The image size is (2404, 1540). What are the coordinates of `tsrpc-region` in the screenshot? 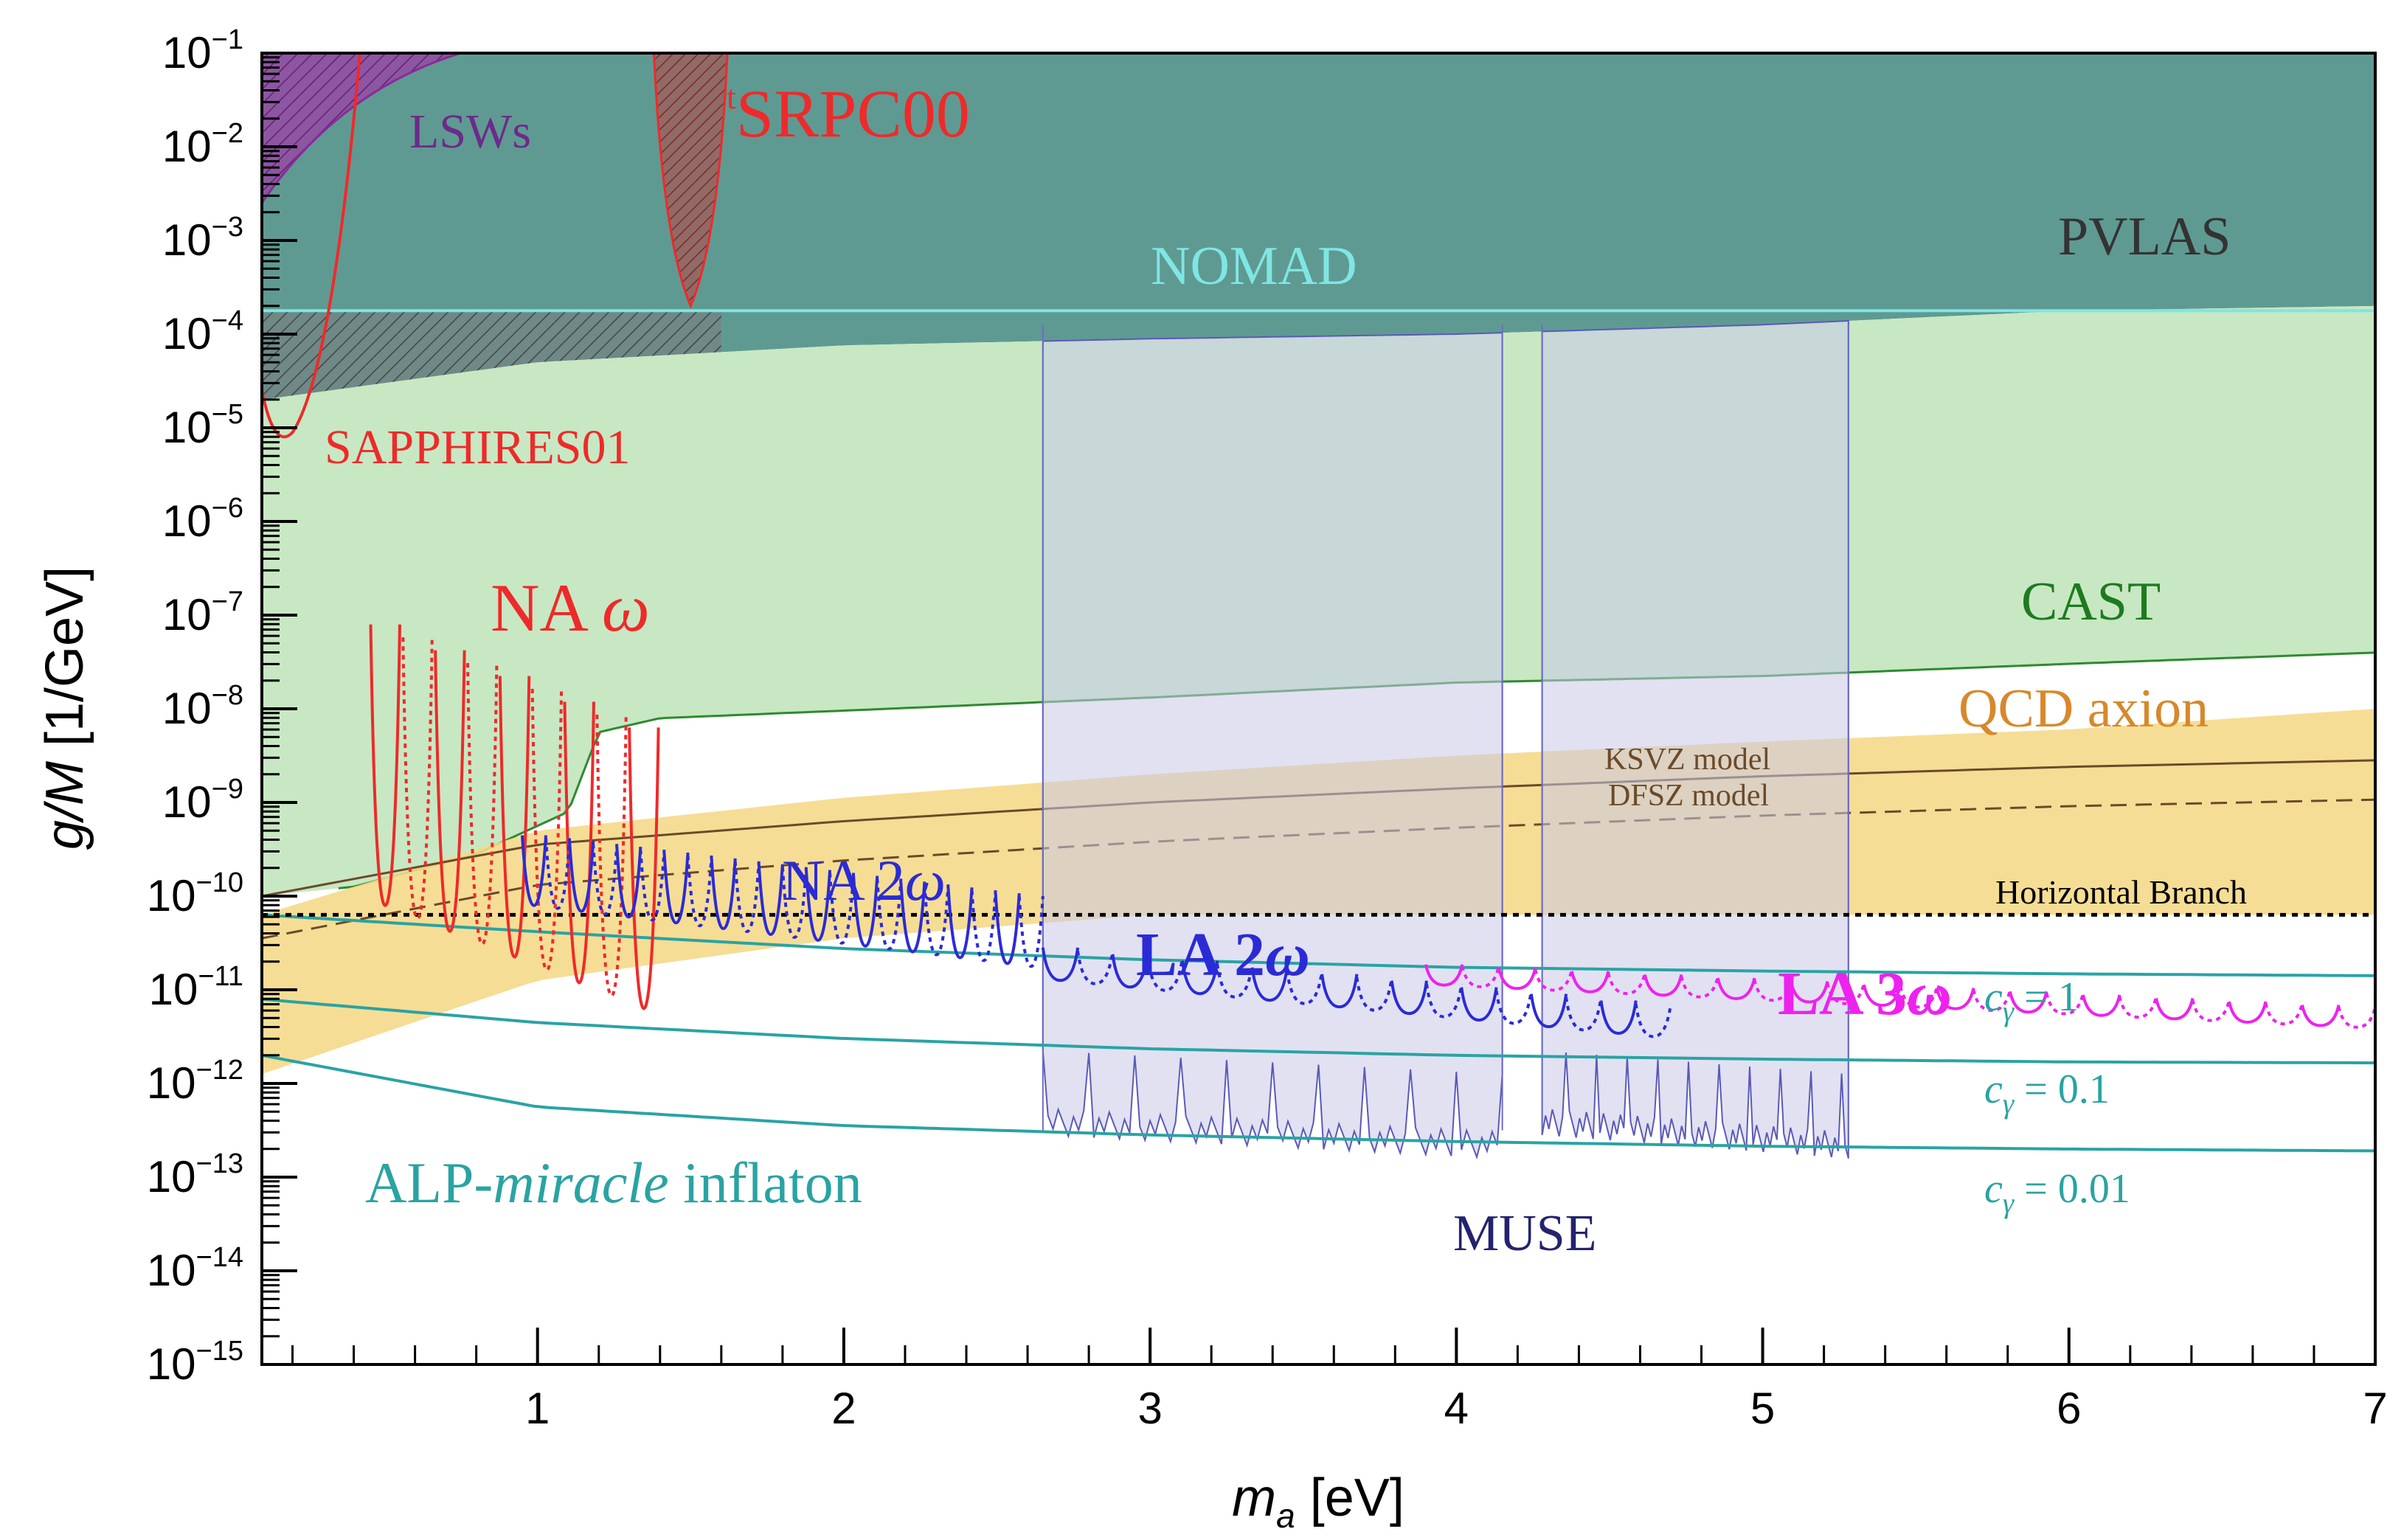 It's located at (690, 181).